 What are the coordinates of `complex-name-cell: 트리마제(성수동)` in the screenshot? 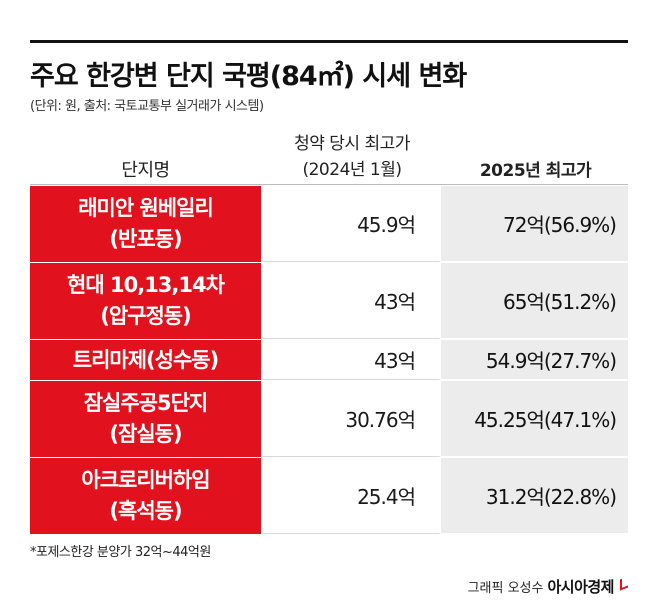 It's located at (146, 360).